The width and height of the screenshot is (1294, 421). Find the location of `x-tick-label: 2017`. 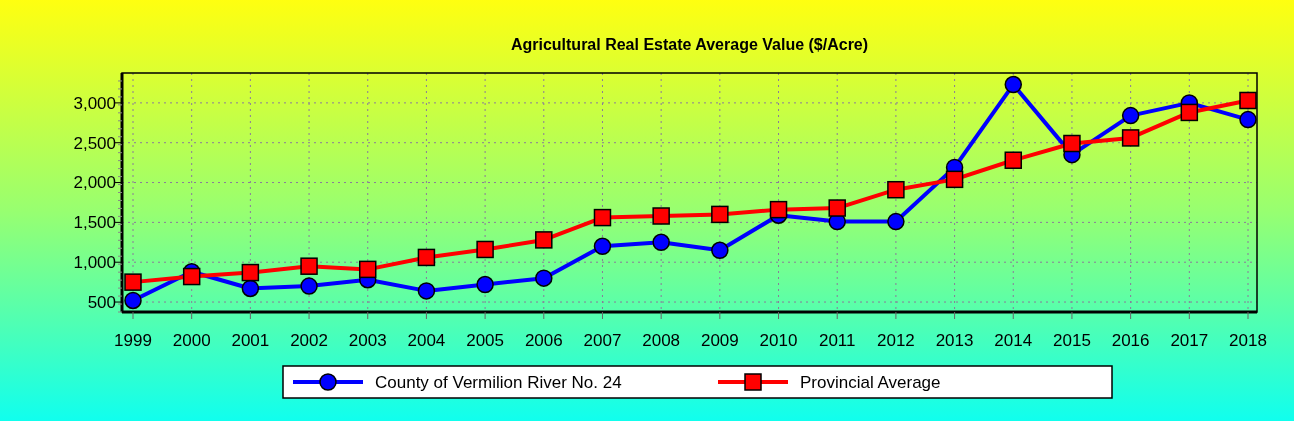

x-tick-label: 2017 is located at coordinates (1189, 340).